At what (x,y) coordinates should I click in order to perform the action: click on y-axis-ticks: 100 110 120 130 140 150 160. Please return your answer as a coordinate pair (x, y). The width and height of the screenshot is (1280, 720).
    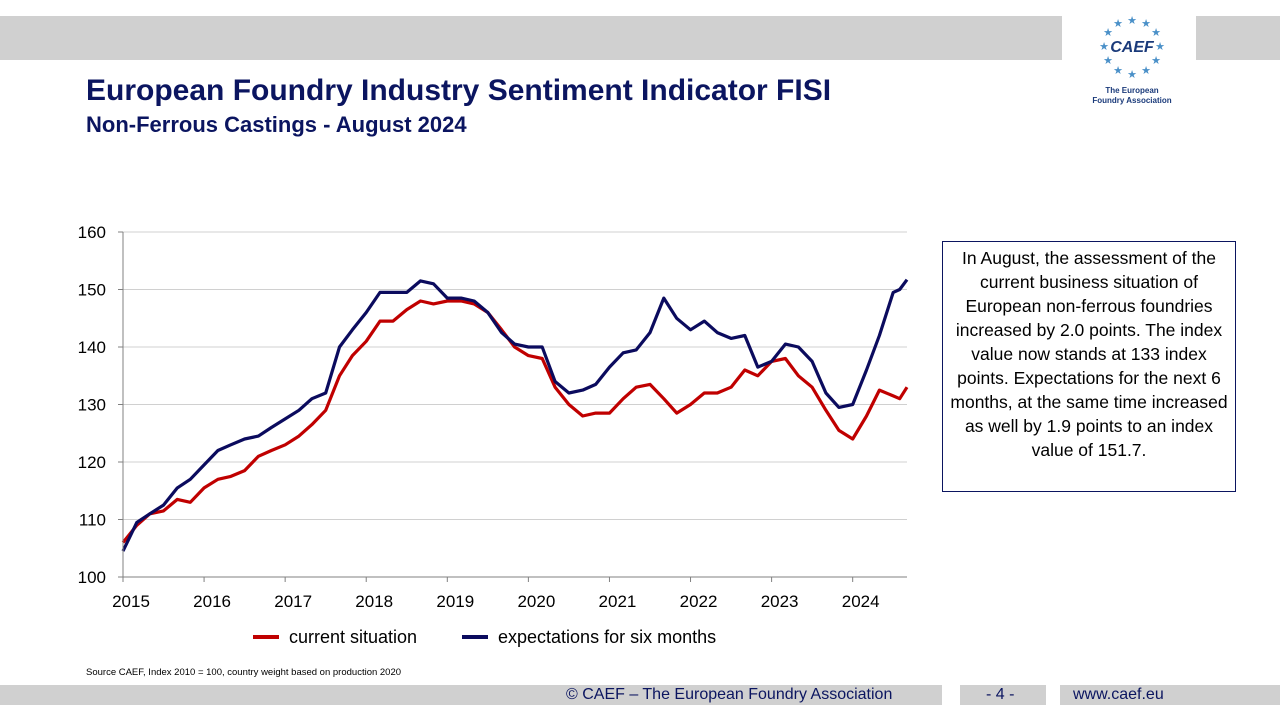
    Looking at the image, I should click on (100, 405).